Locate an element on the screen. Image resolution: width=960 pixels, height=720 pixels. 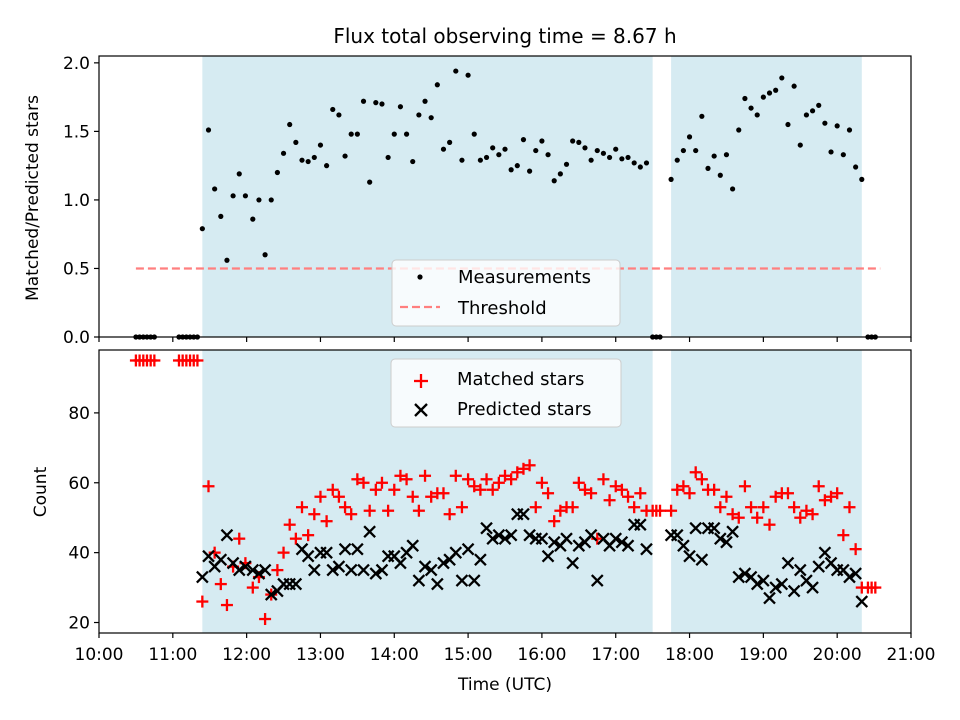
top-y-tick-label: 0.0 is located at coordinates (76, 338).